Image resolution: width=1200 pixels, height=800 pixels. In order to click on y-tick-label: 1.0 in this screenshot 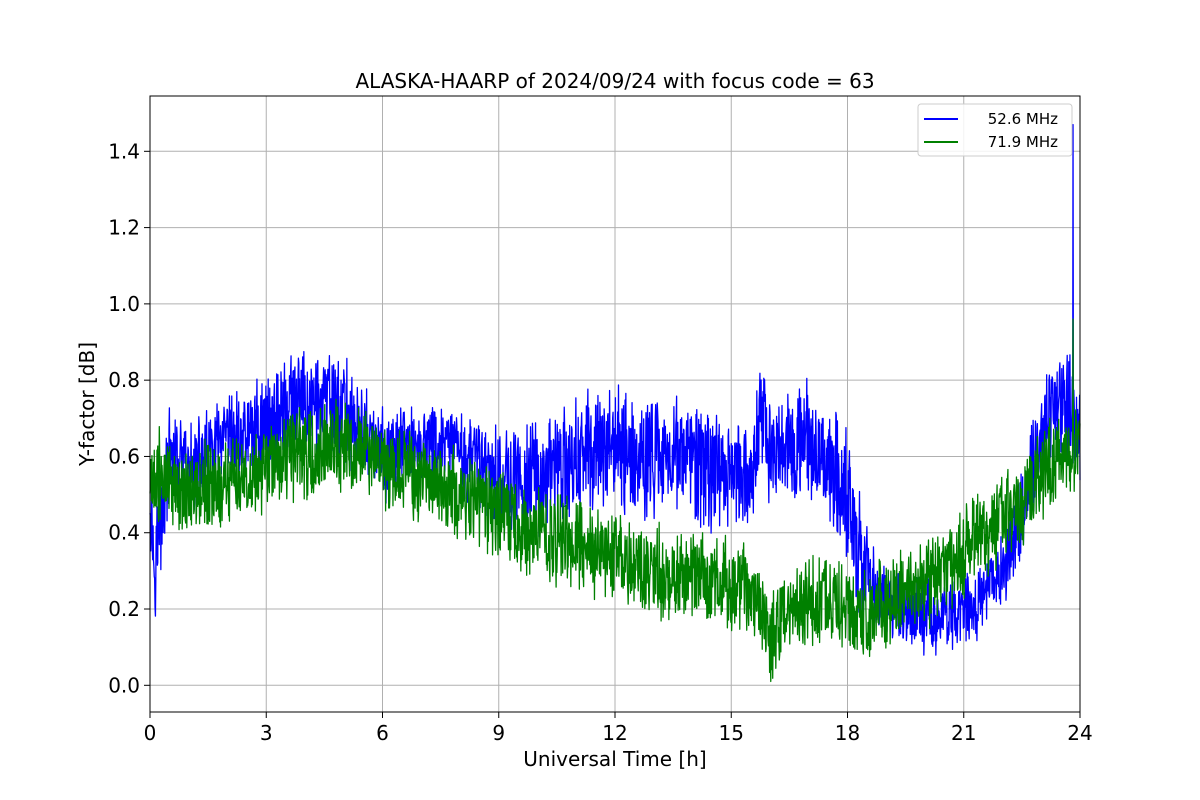, I will do `click(124, 304)`.